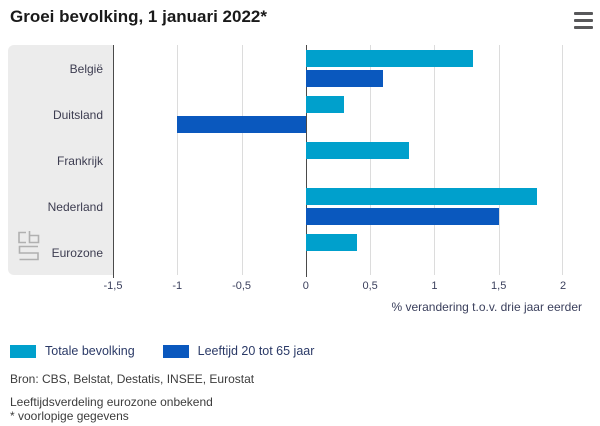 The height and width of the screenshot is (426, 600). I want to click on legend-item: Leeftijd 20 tot 65 jaar, so click(238, 351).